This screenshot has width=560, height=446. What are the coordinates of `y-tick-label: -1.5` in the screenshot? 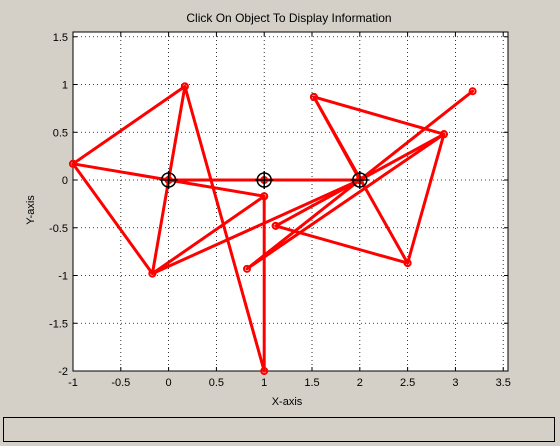 It's located at (58, 324).